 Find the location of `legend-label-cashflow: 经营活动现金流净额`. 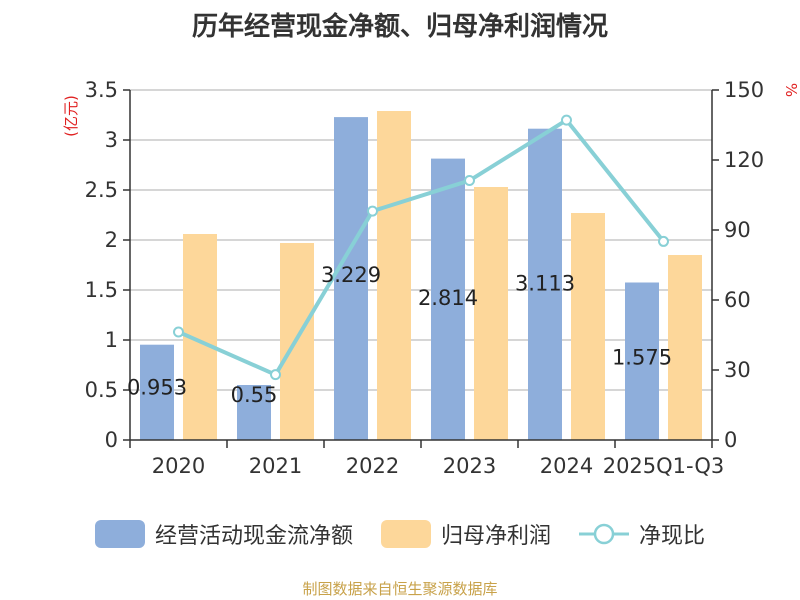

legend-label-cashflow: 经营活动现金流净额 is located at coordinates (253, 536).